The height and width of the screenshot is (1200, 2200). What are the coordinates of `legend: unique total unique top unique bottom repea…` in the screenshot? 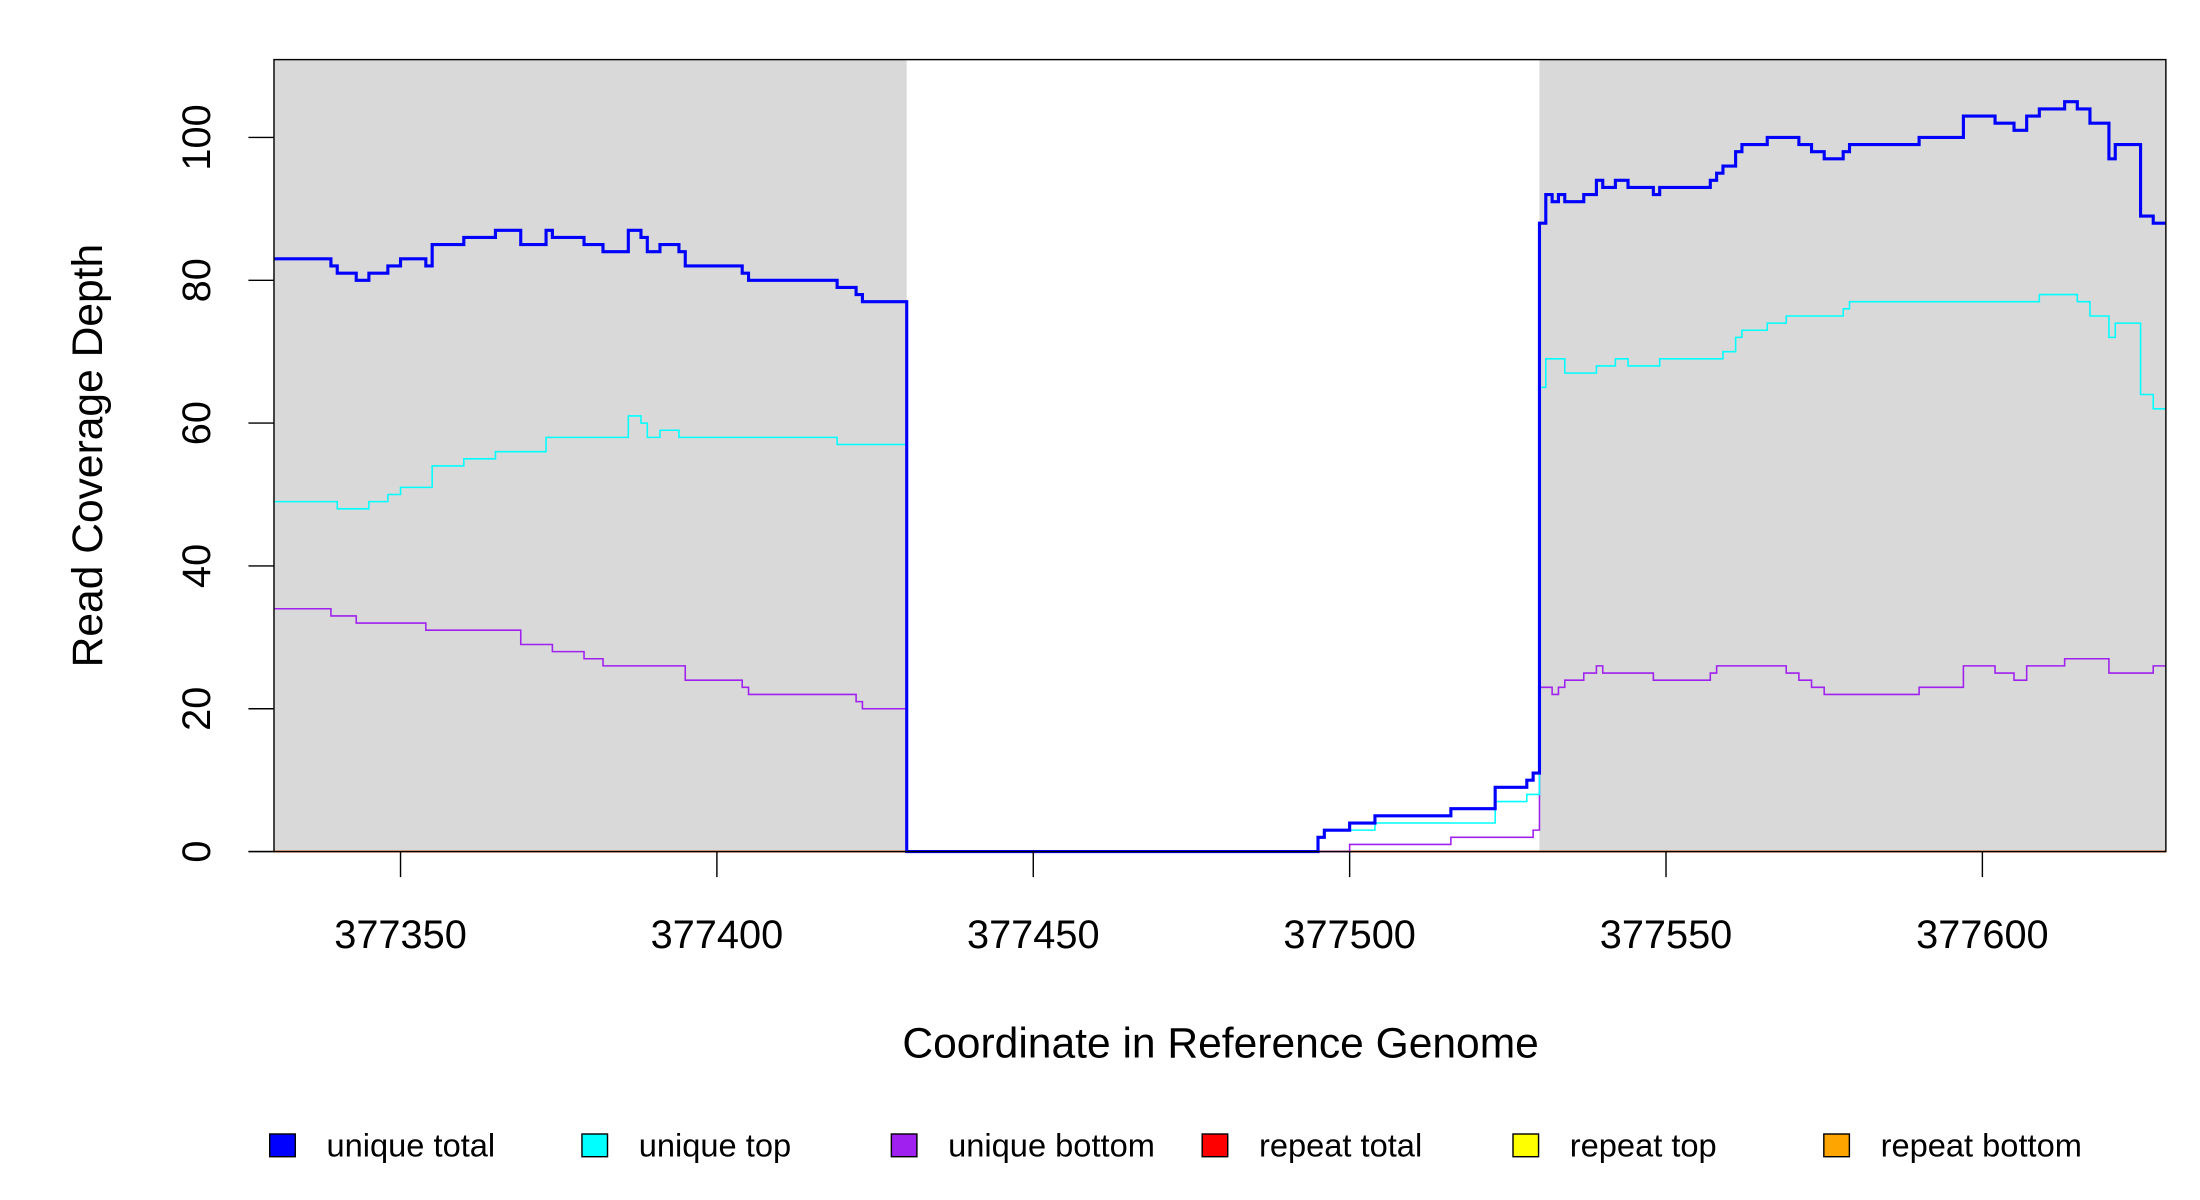 It's located at (1175, 1145).